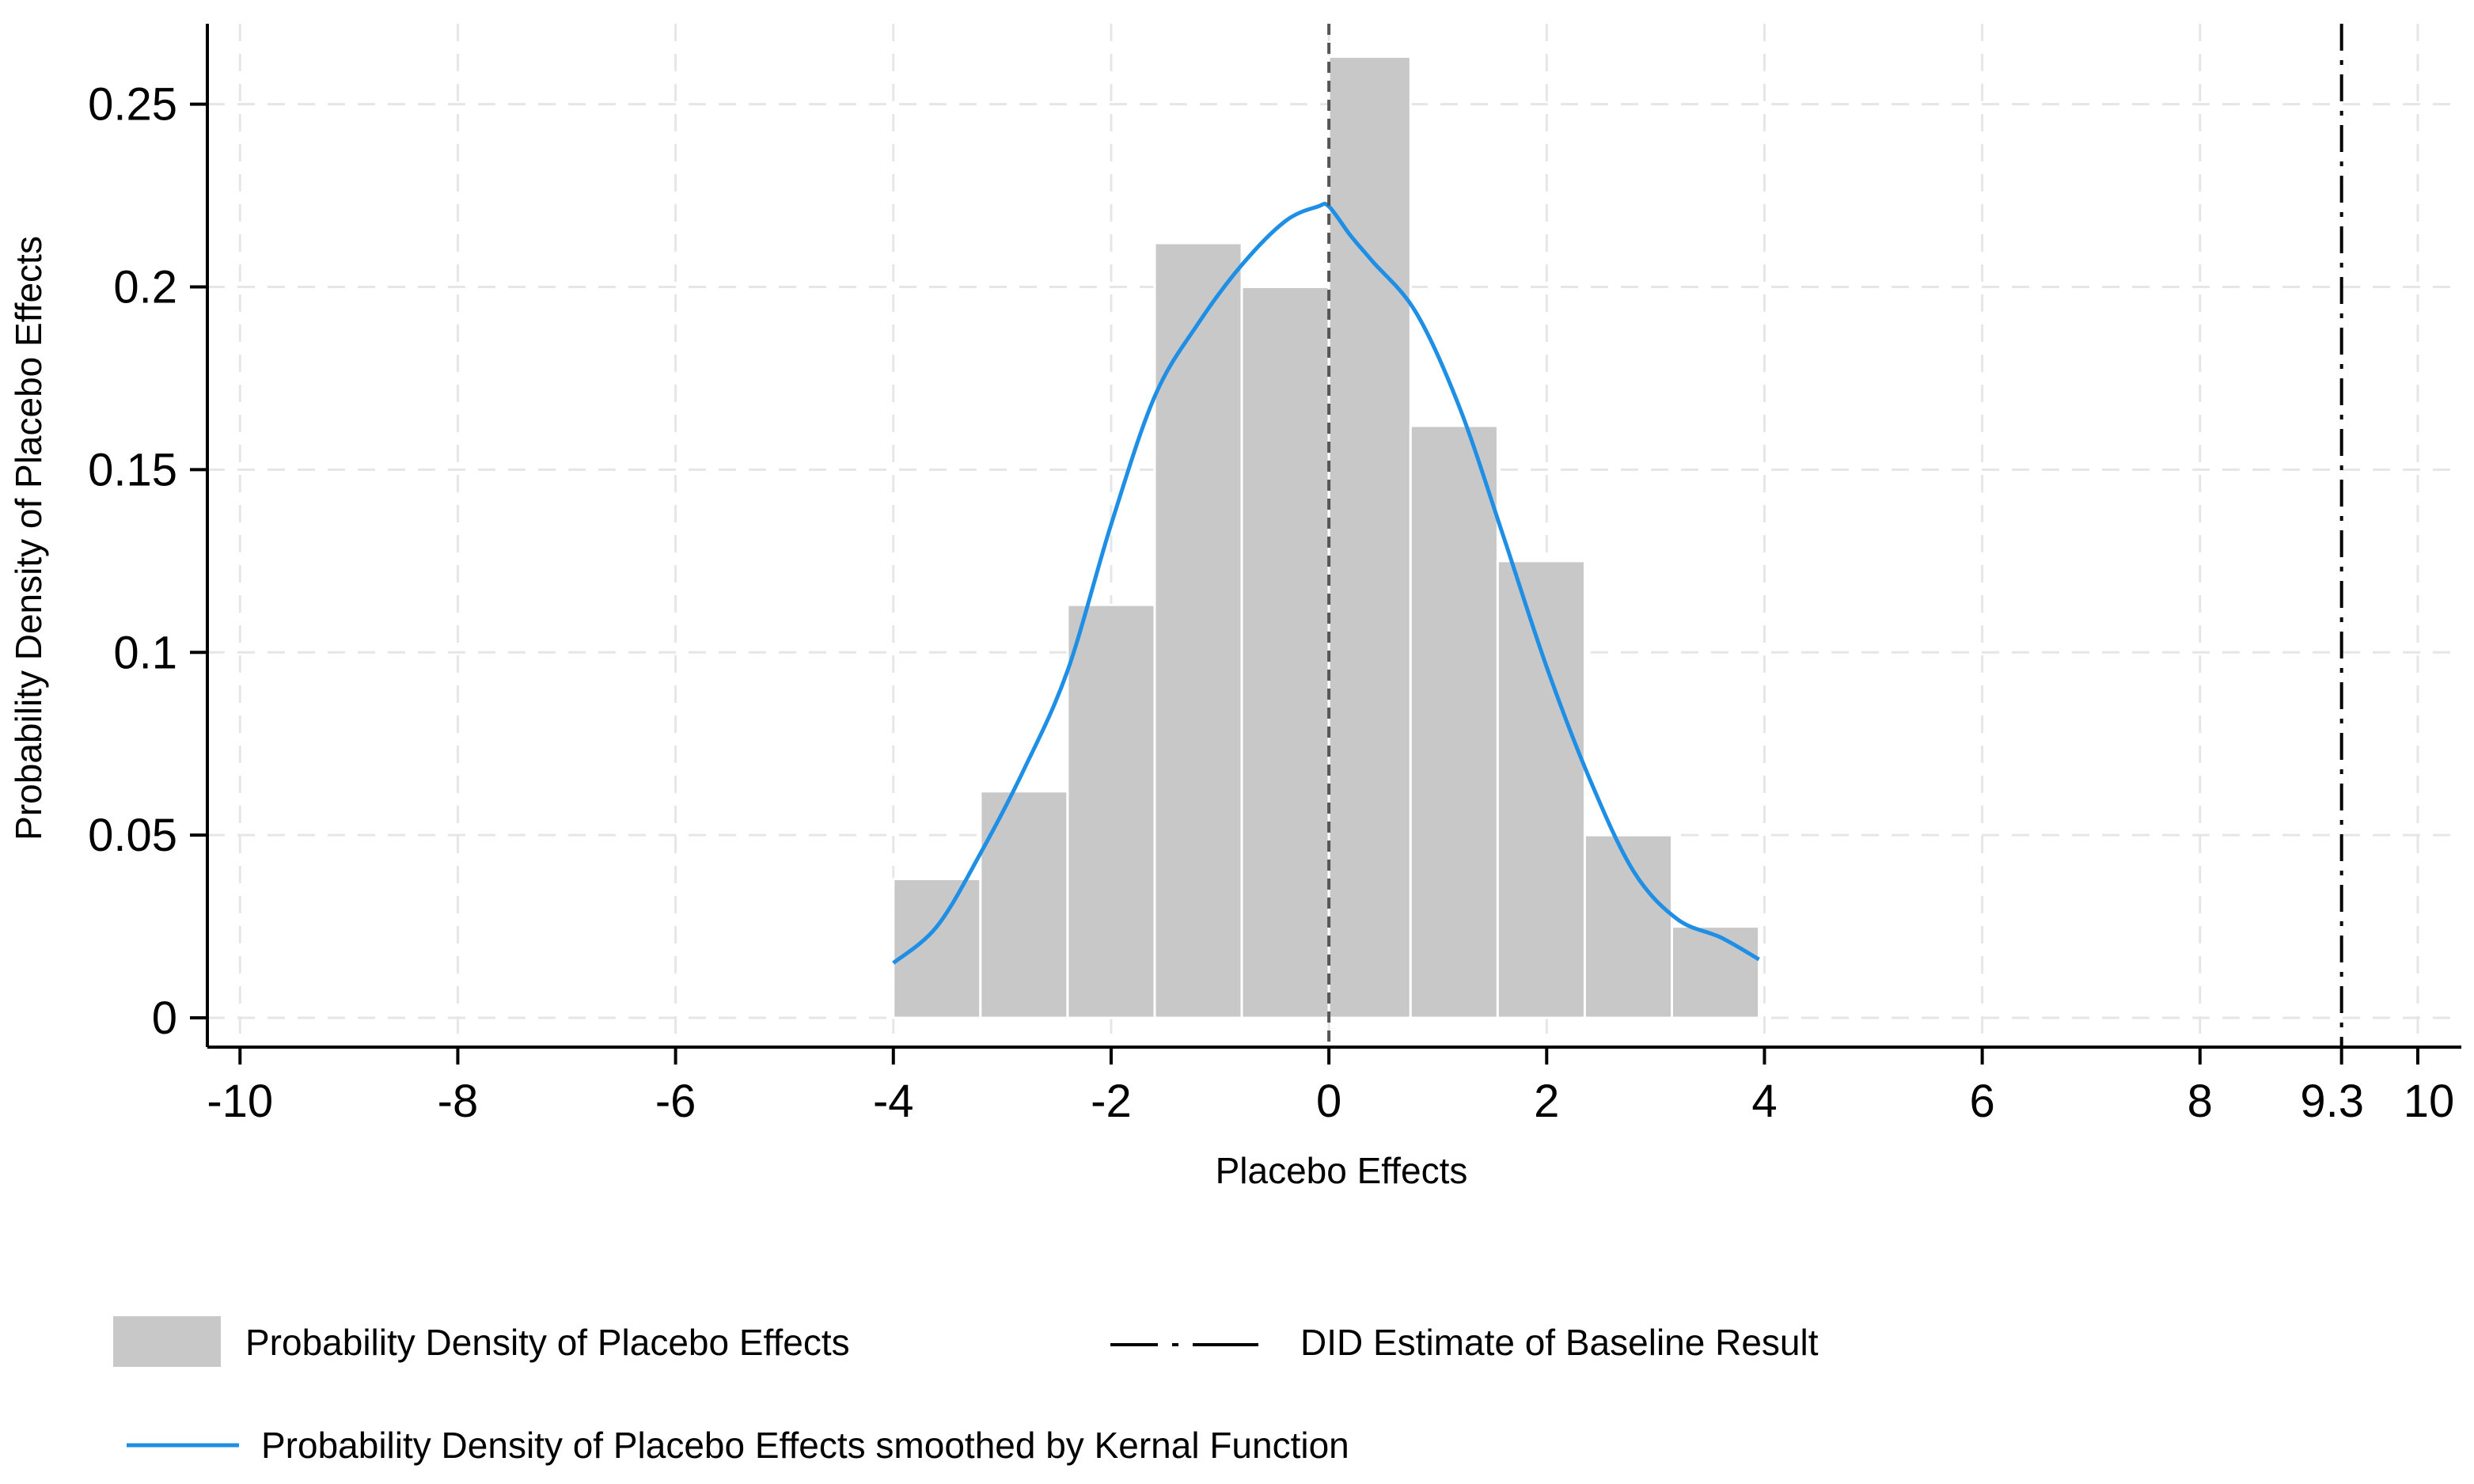  What do you see at coordinates (1546, 1101) in the screenshot?
I see `x-tick-label-6: 2` at bounding box center [1546, 1101].